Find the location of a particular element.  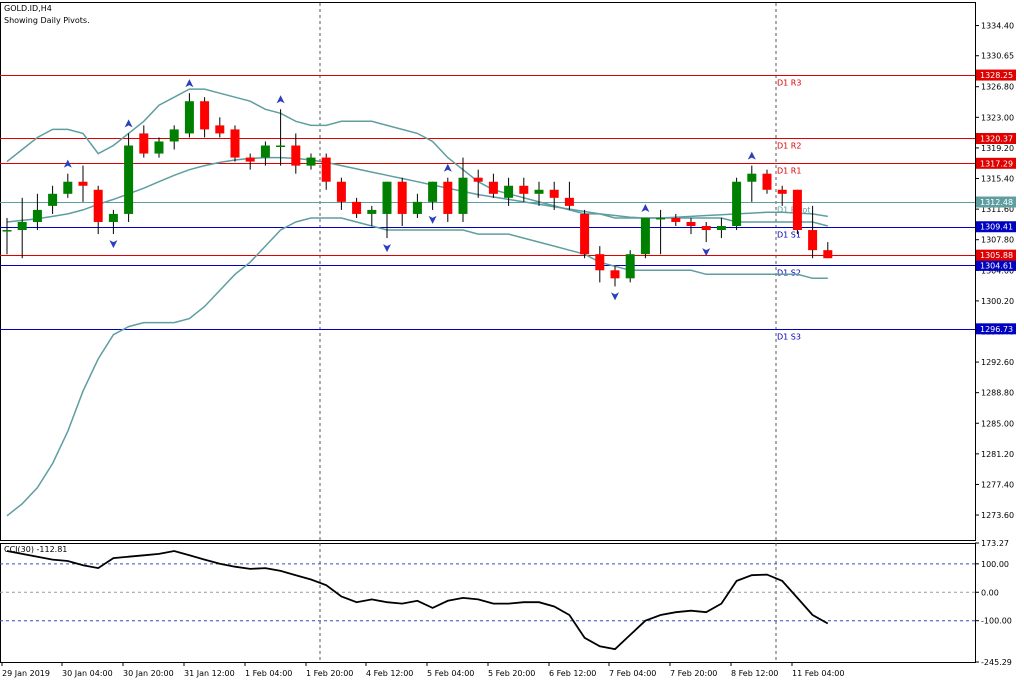

cci-tick-label: 100.00 is located at coordinates (995, 564).